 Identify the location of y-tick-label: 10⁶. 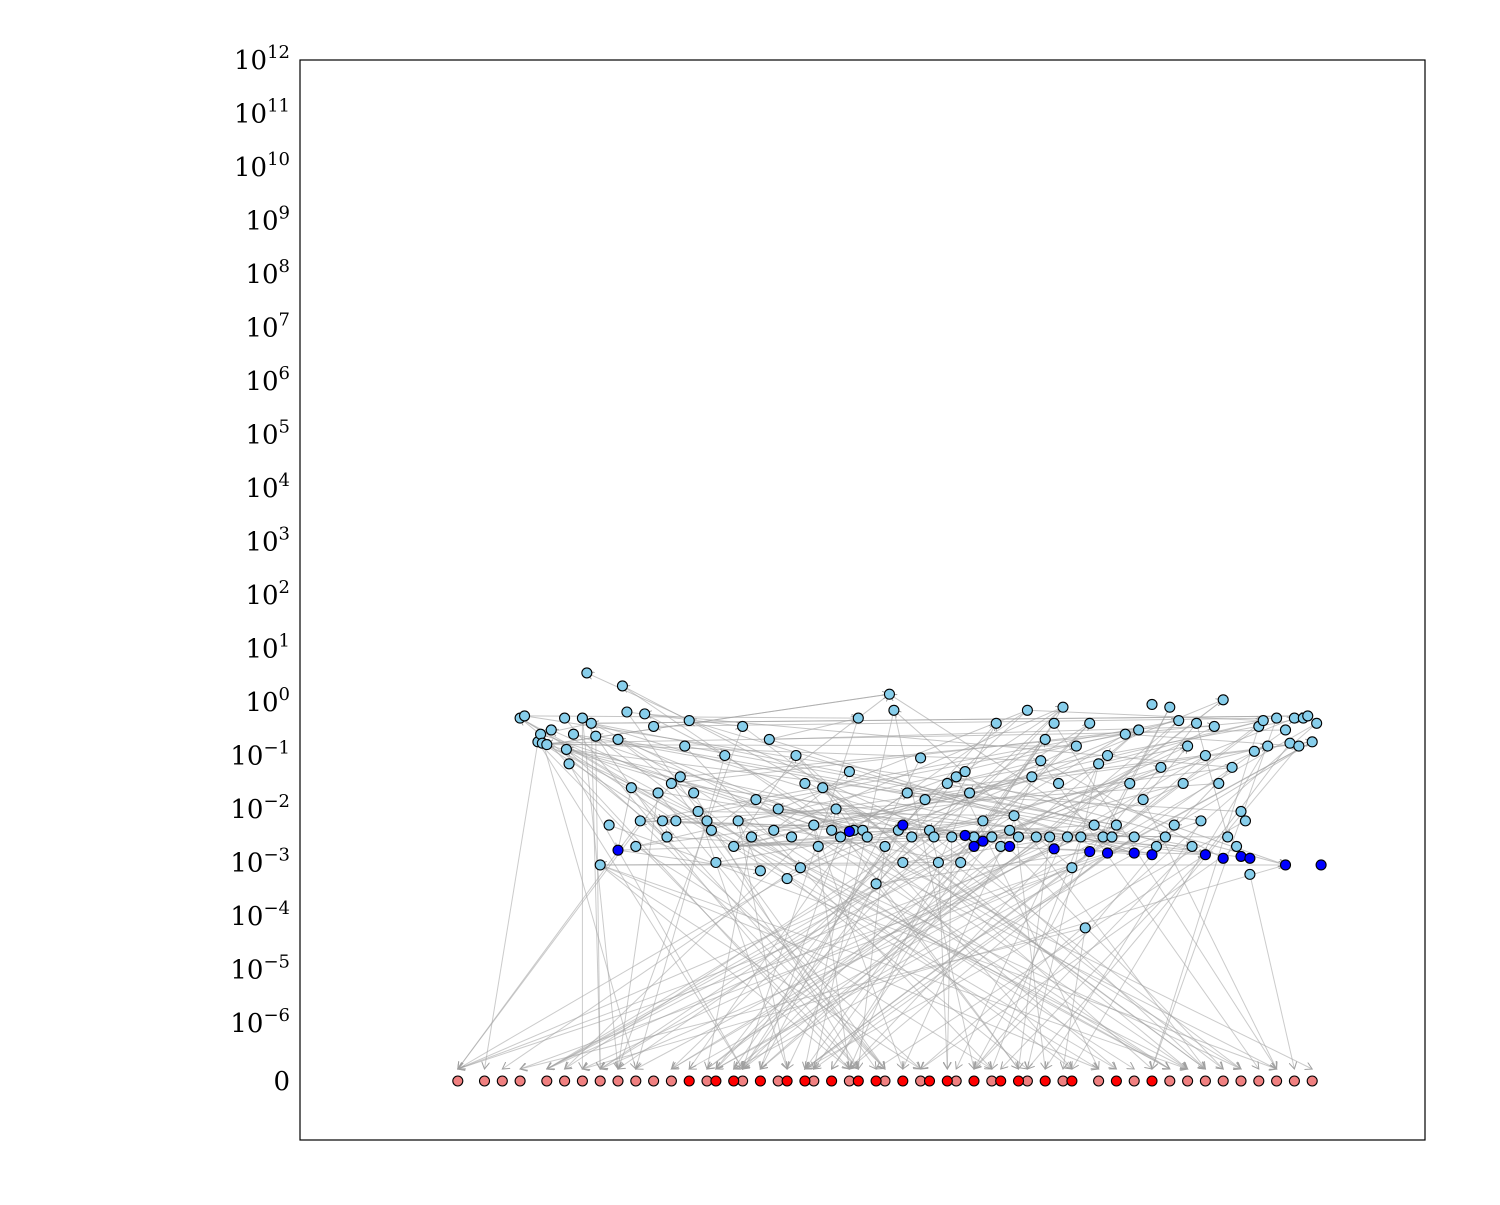
(267, 380).